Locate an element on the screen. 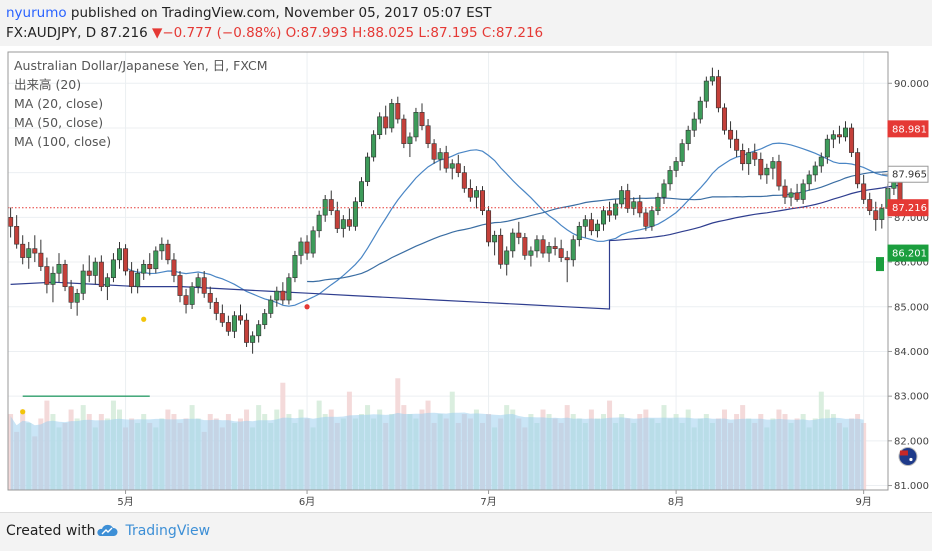 The height and width of the screenshot is (551, 932). price-tag-label: 88.981 is located at coordinates (909, 129).